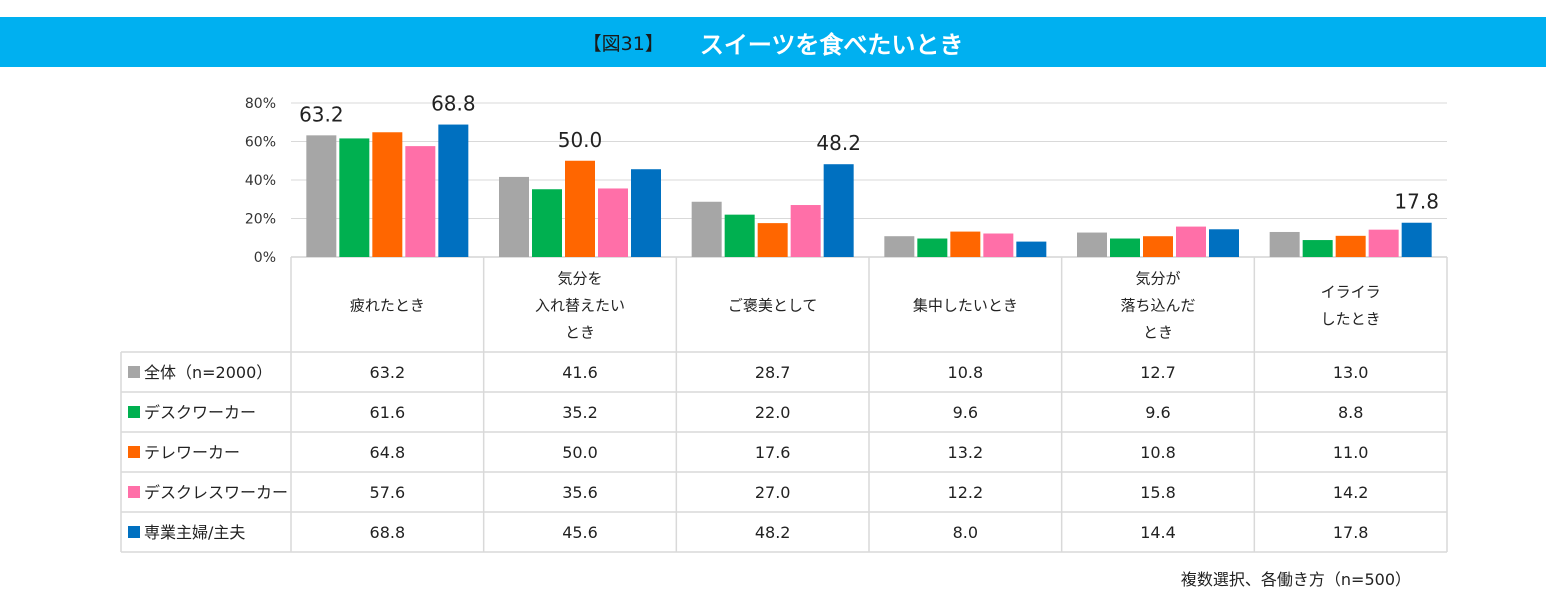 This screenshot has height=603, width=1546. I want to click on table-cell: 41.6, so click(580, 372).